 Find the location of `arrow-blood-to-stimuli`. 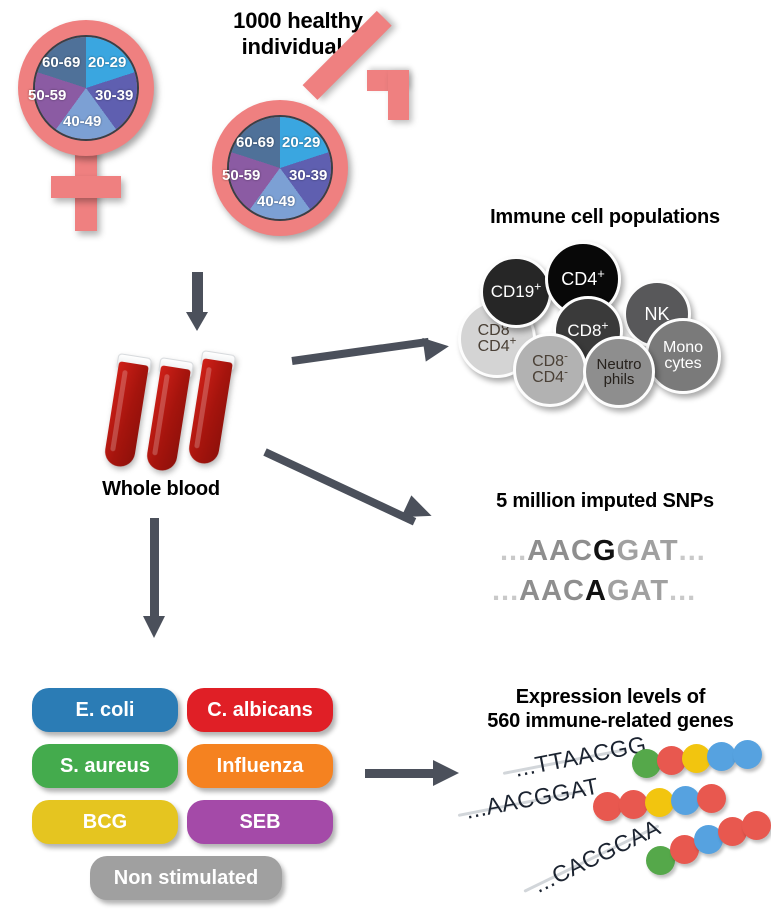

arrow-blood-to-stimuli is located at coordinates (156, 583).